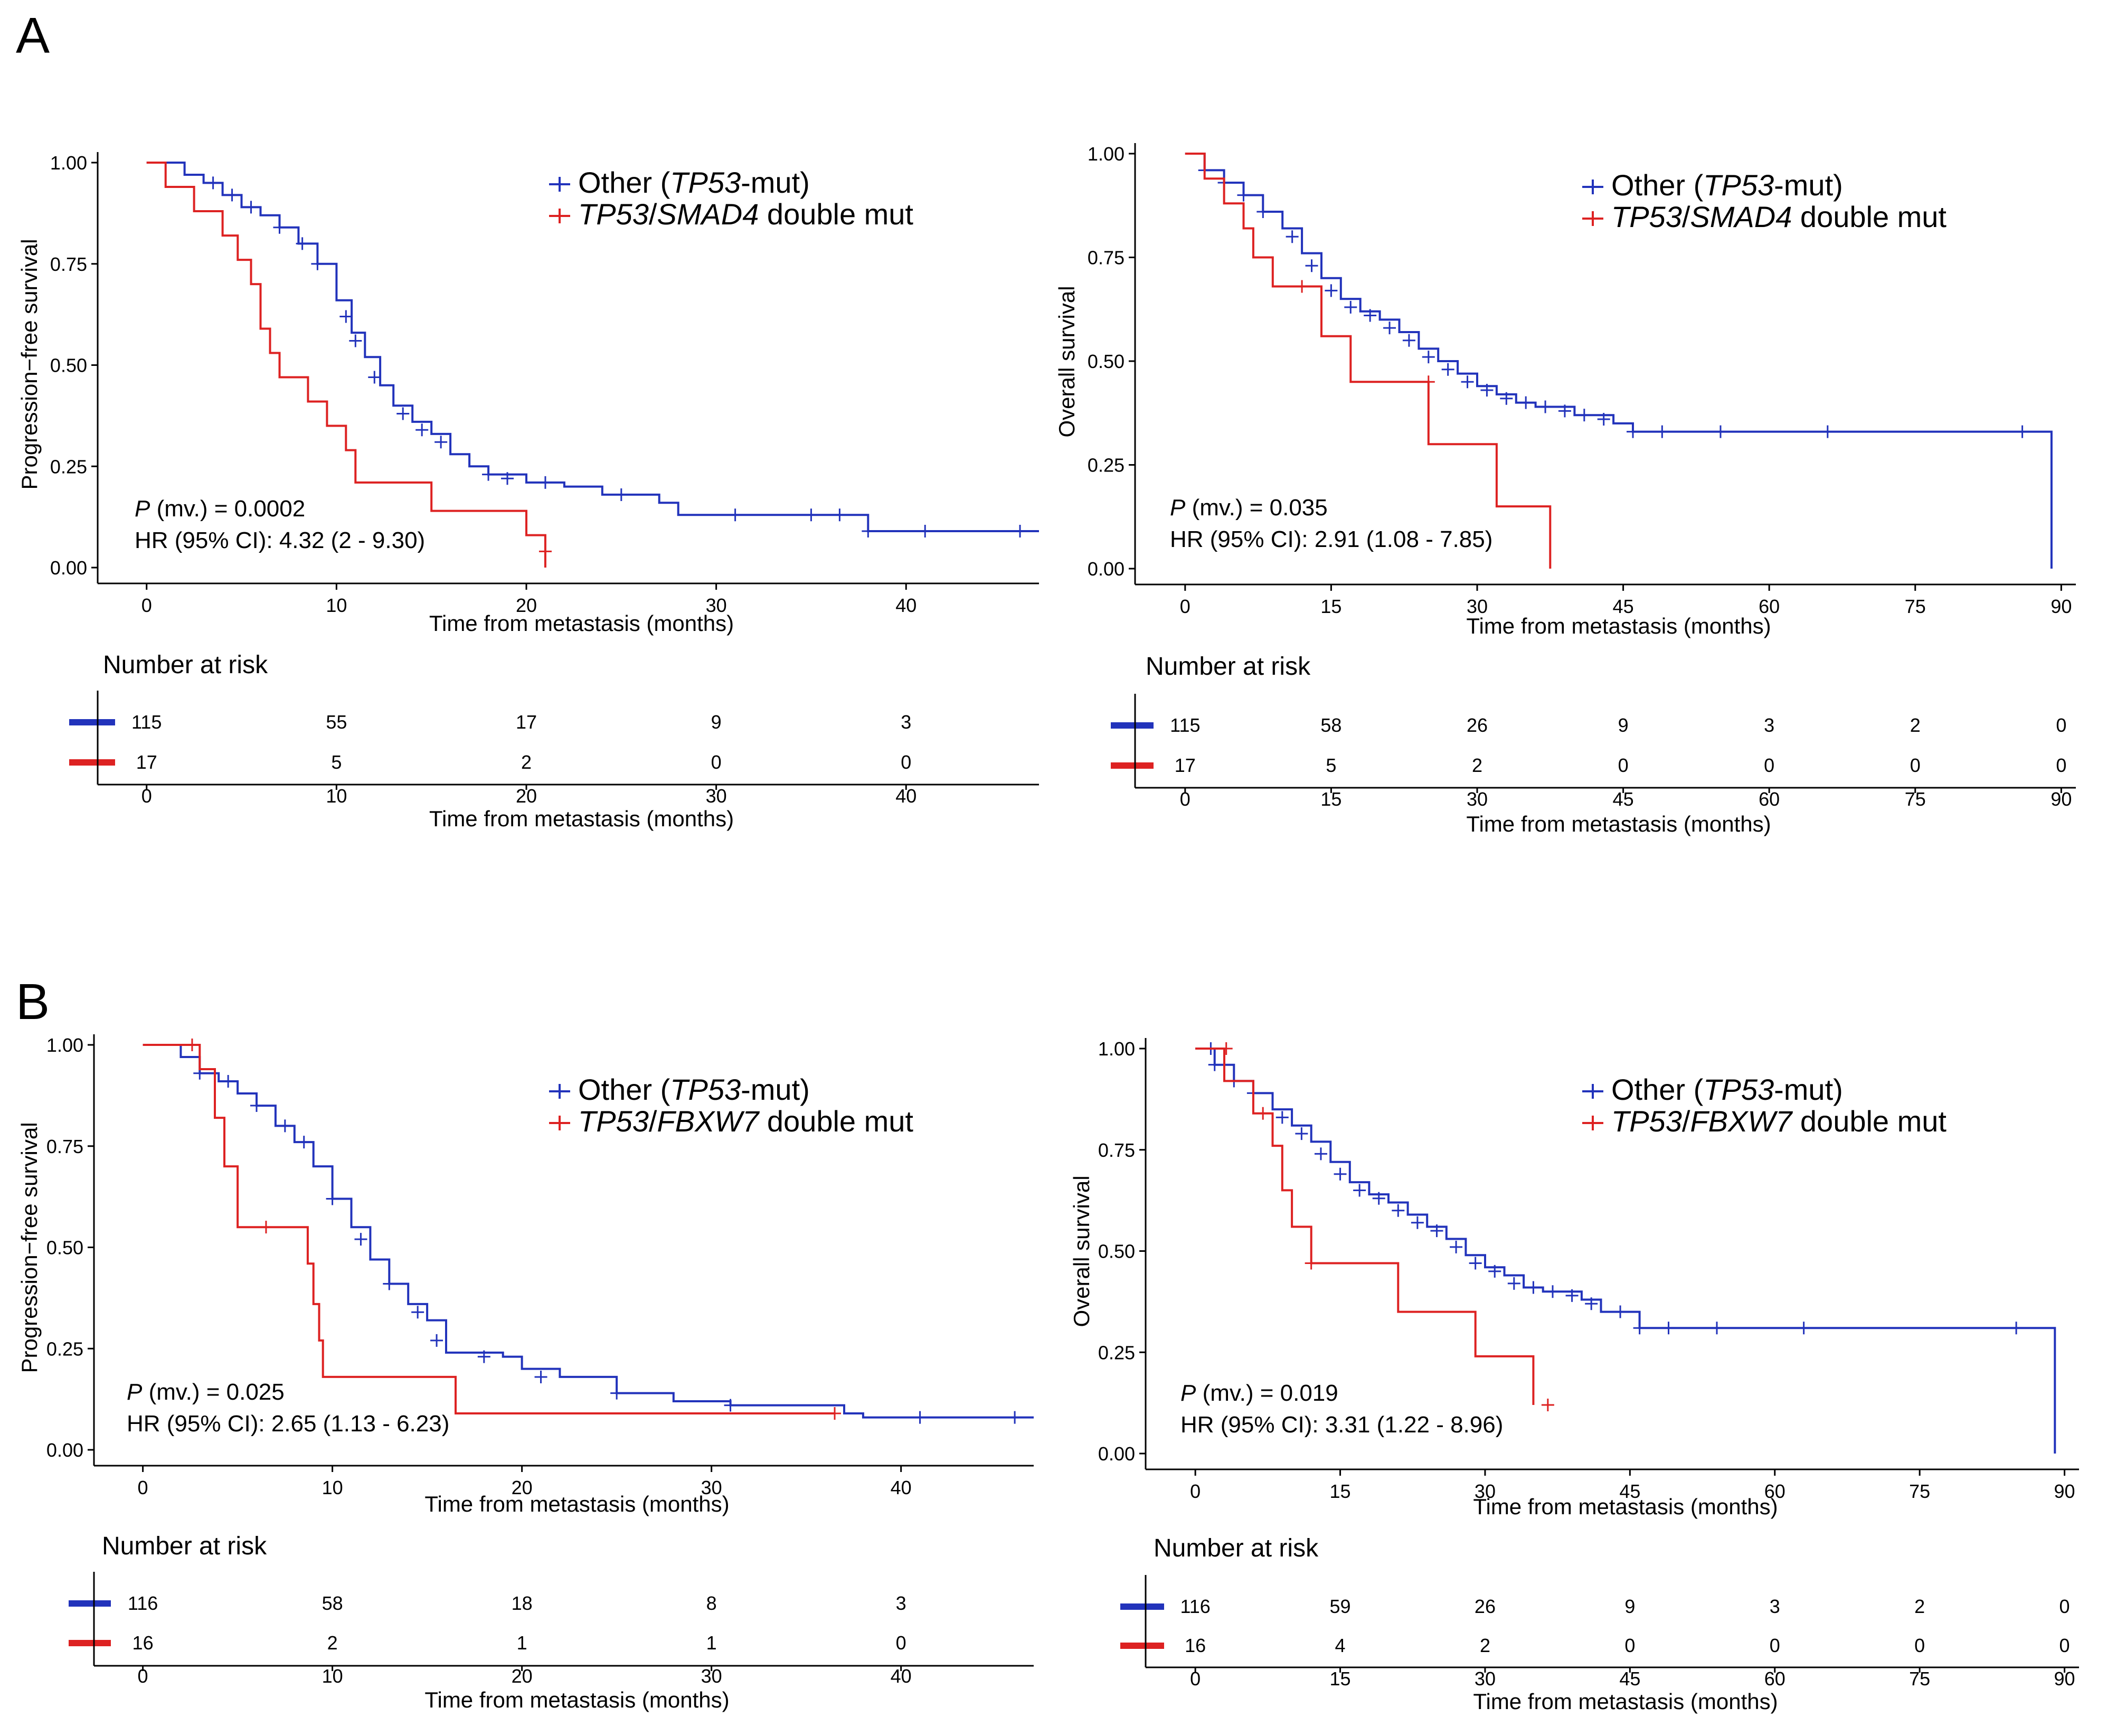 Image resolution: width=2107 pixels, height=1736 pixels. What do you see at coordinates (1624, 725) in the screenshot?
I see `risk-count: 9` at bounding box center [1624, 725].